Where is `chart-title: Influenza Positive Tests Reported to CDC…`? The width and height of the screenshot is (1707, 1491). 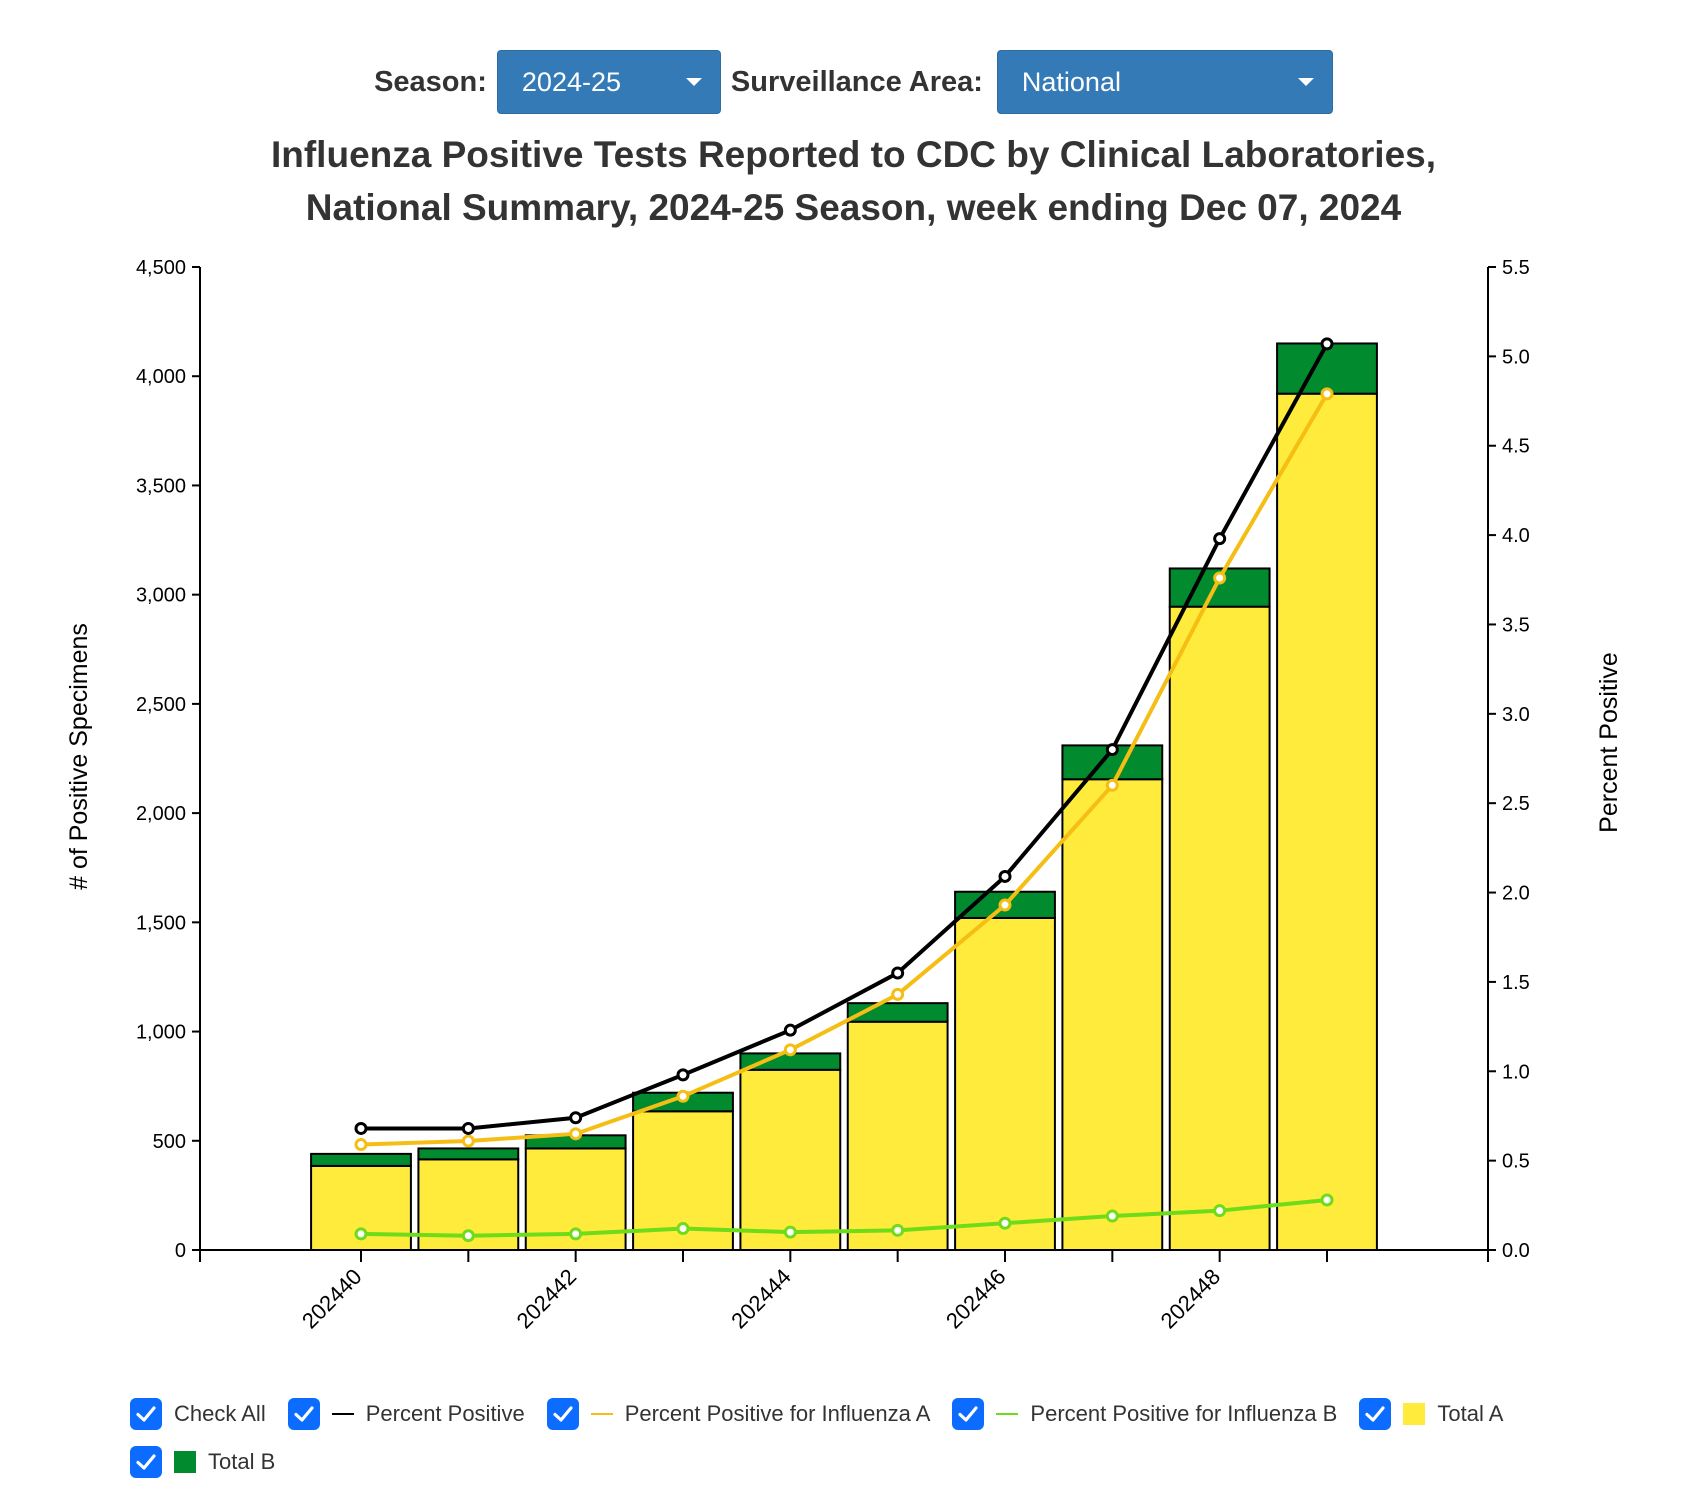
chart-title: Influenza Positive Tests Reported to CDC… is located at coordinates (853, 181).